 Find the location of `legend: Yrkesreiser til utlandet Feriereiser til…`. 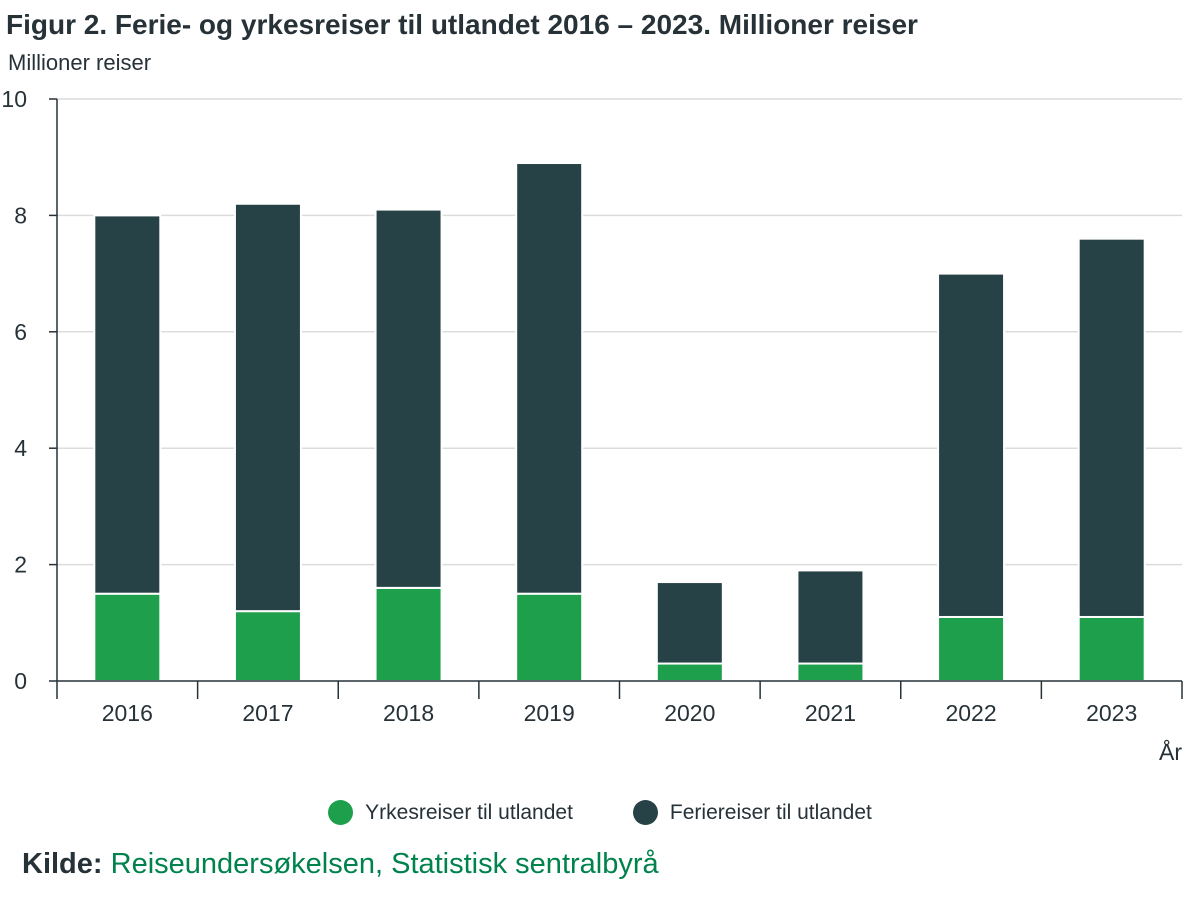

legend: Yrkesreiser til utlandet Feriereiser til… is located at coordinates (600, 812).